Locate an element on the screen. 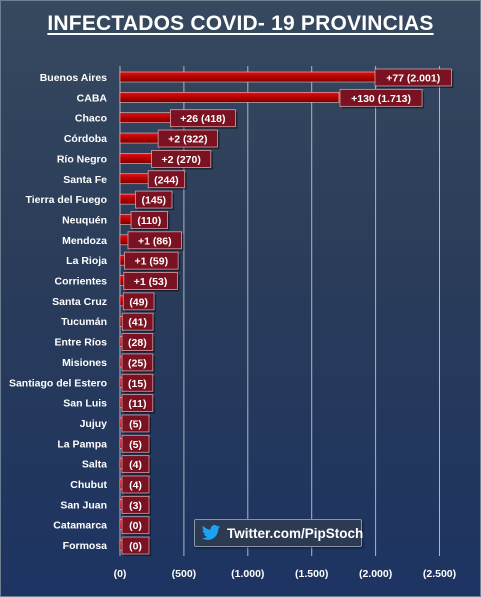 This screenshot has height=597, width=481. data-label: +2 (322) is located at coordinates (188, 139).